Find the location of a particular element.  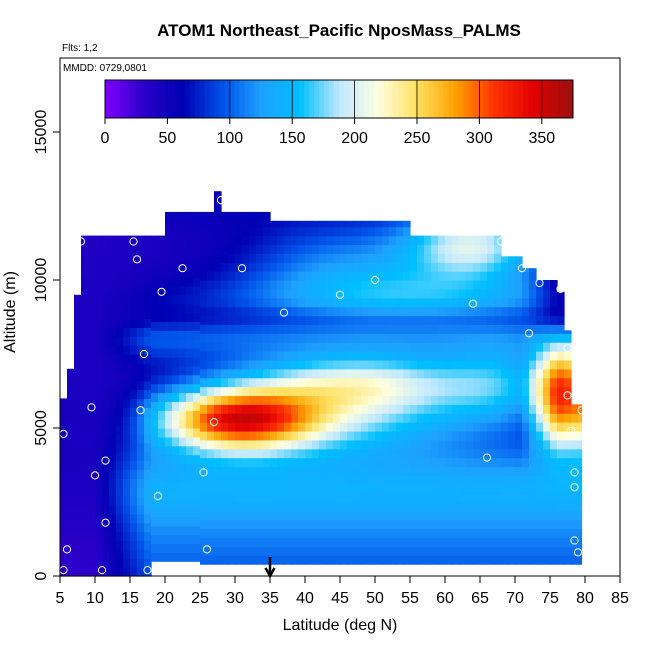

colorbar-tick-label: 350 is located at coordinates (541, 138).